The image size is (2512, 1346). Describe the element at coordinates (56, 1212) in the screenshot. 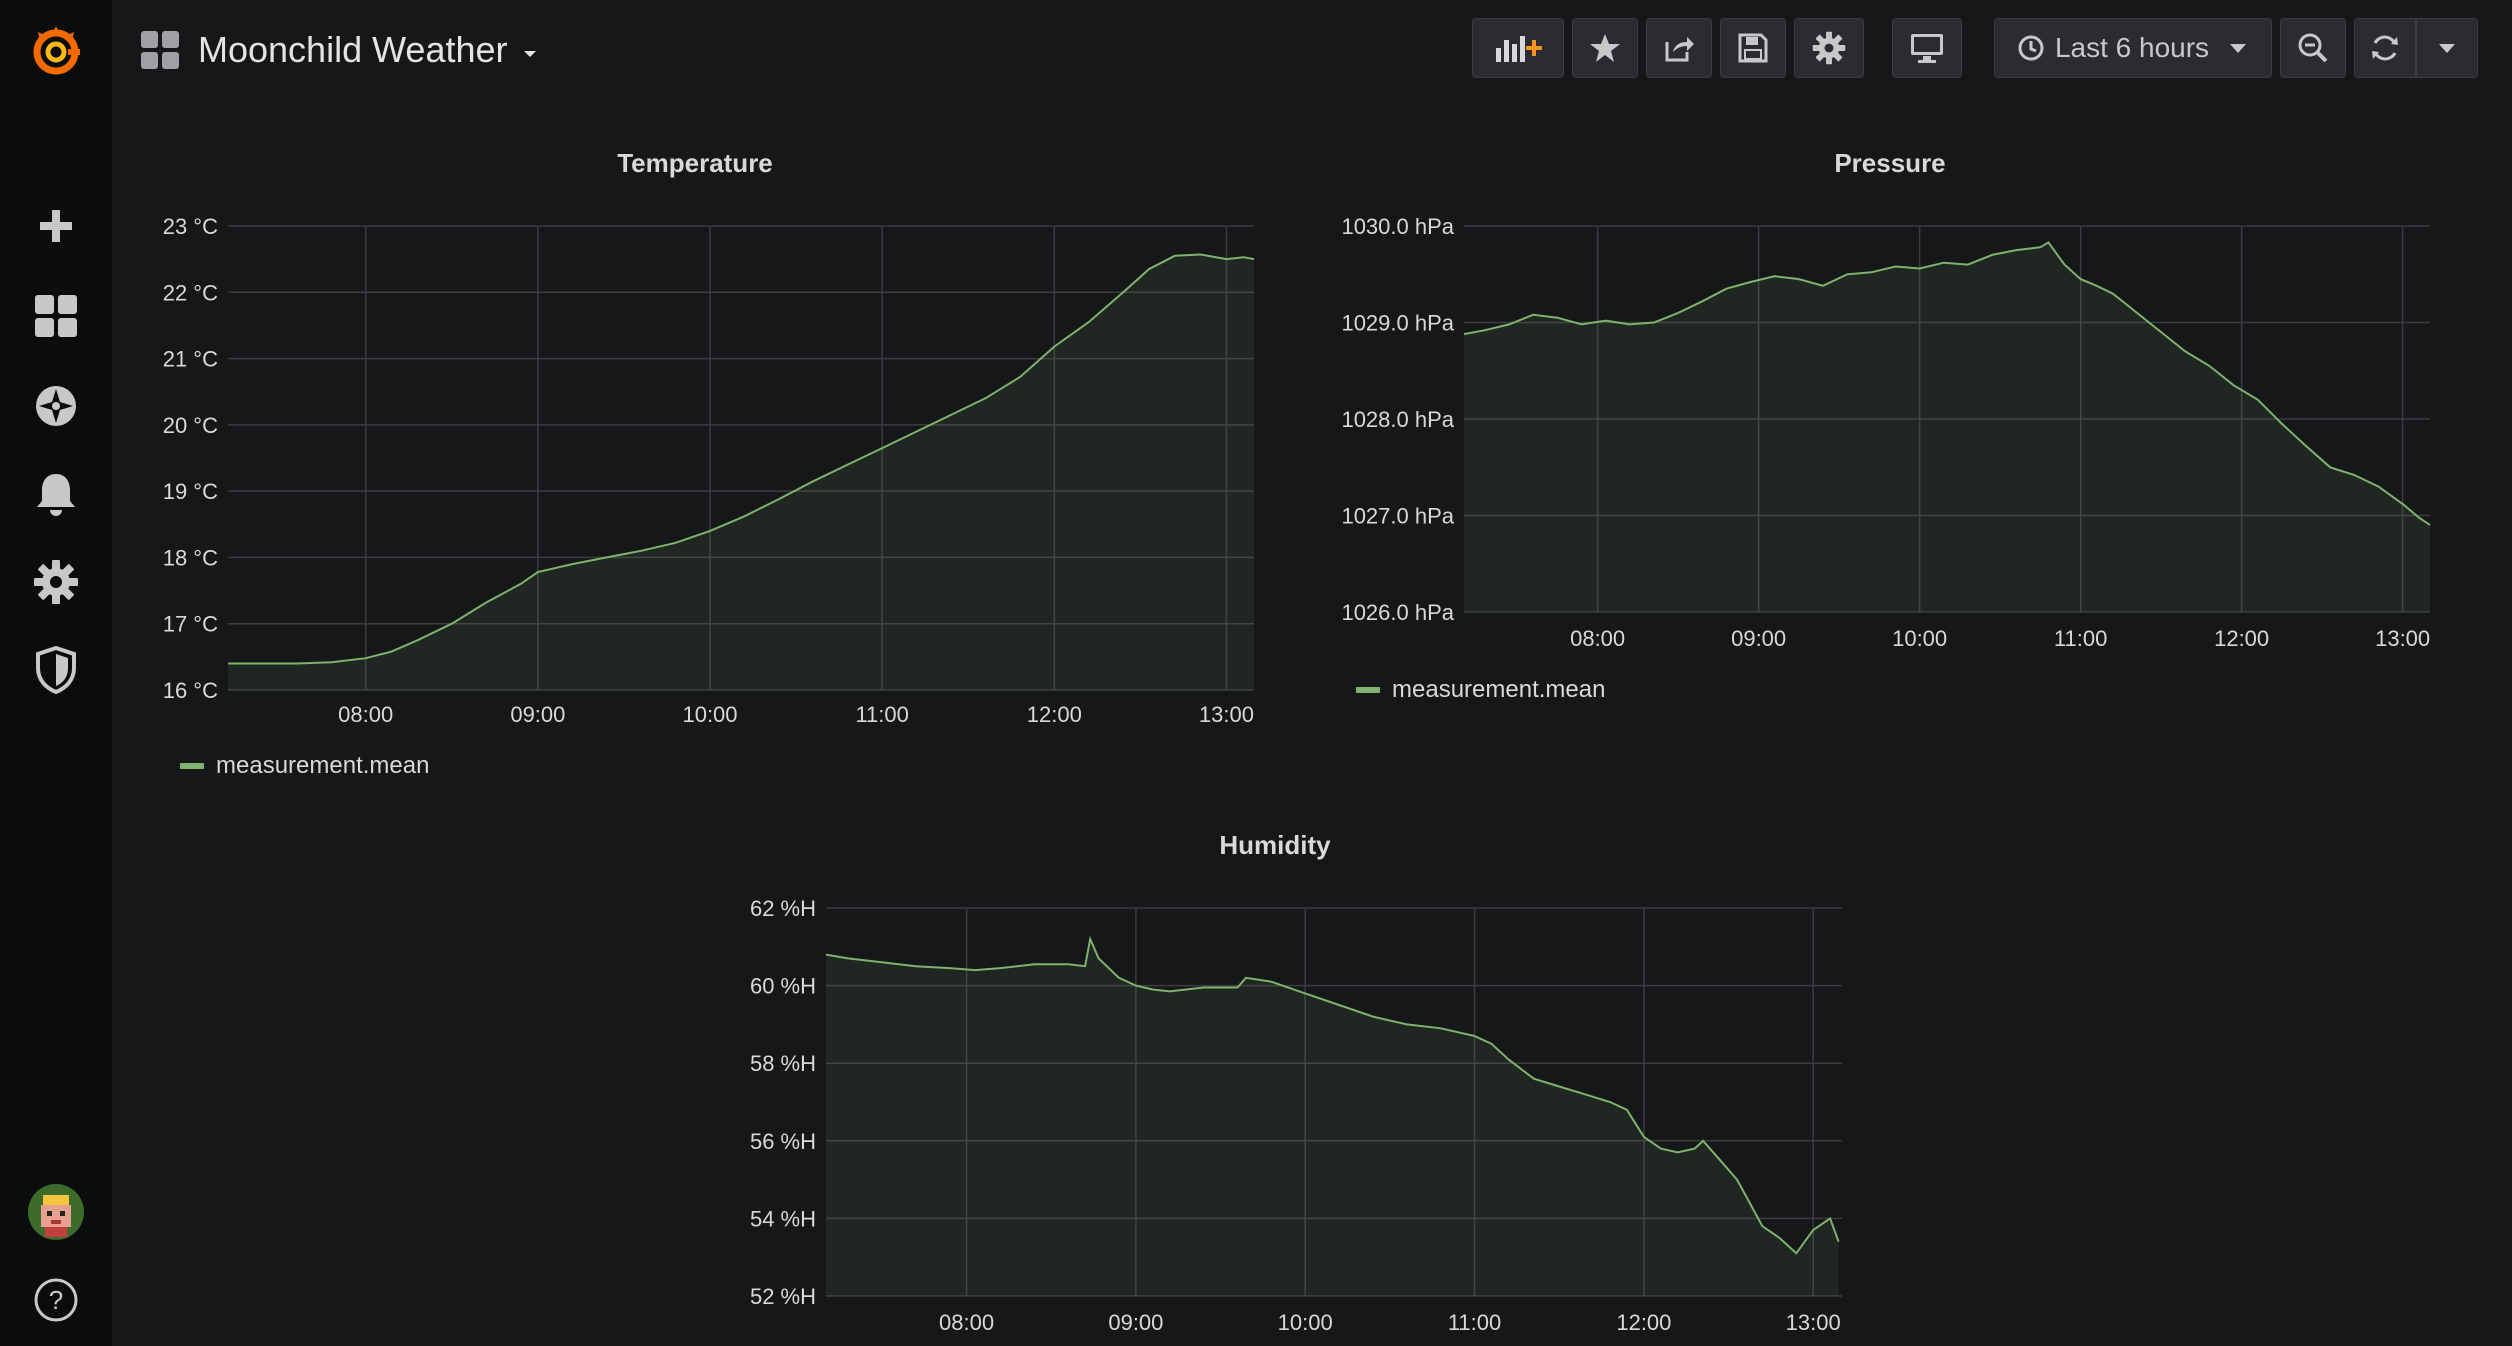

I see `avatar` at that location.